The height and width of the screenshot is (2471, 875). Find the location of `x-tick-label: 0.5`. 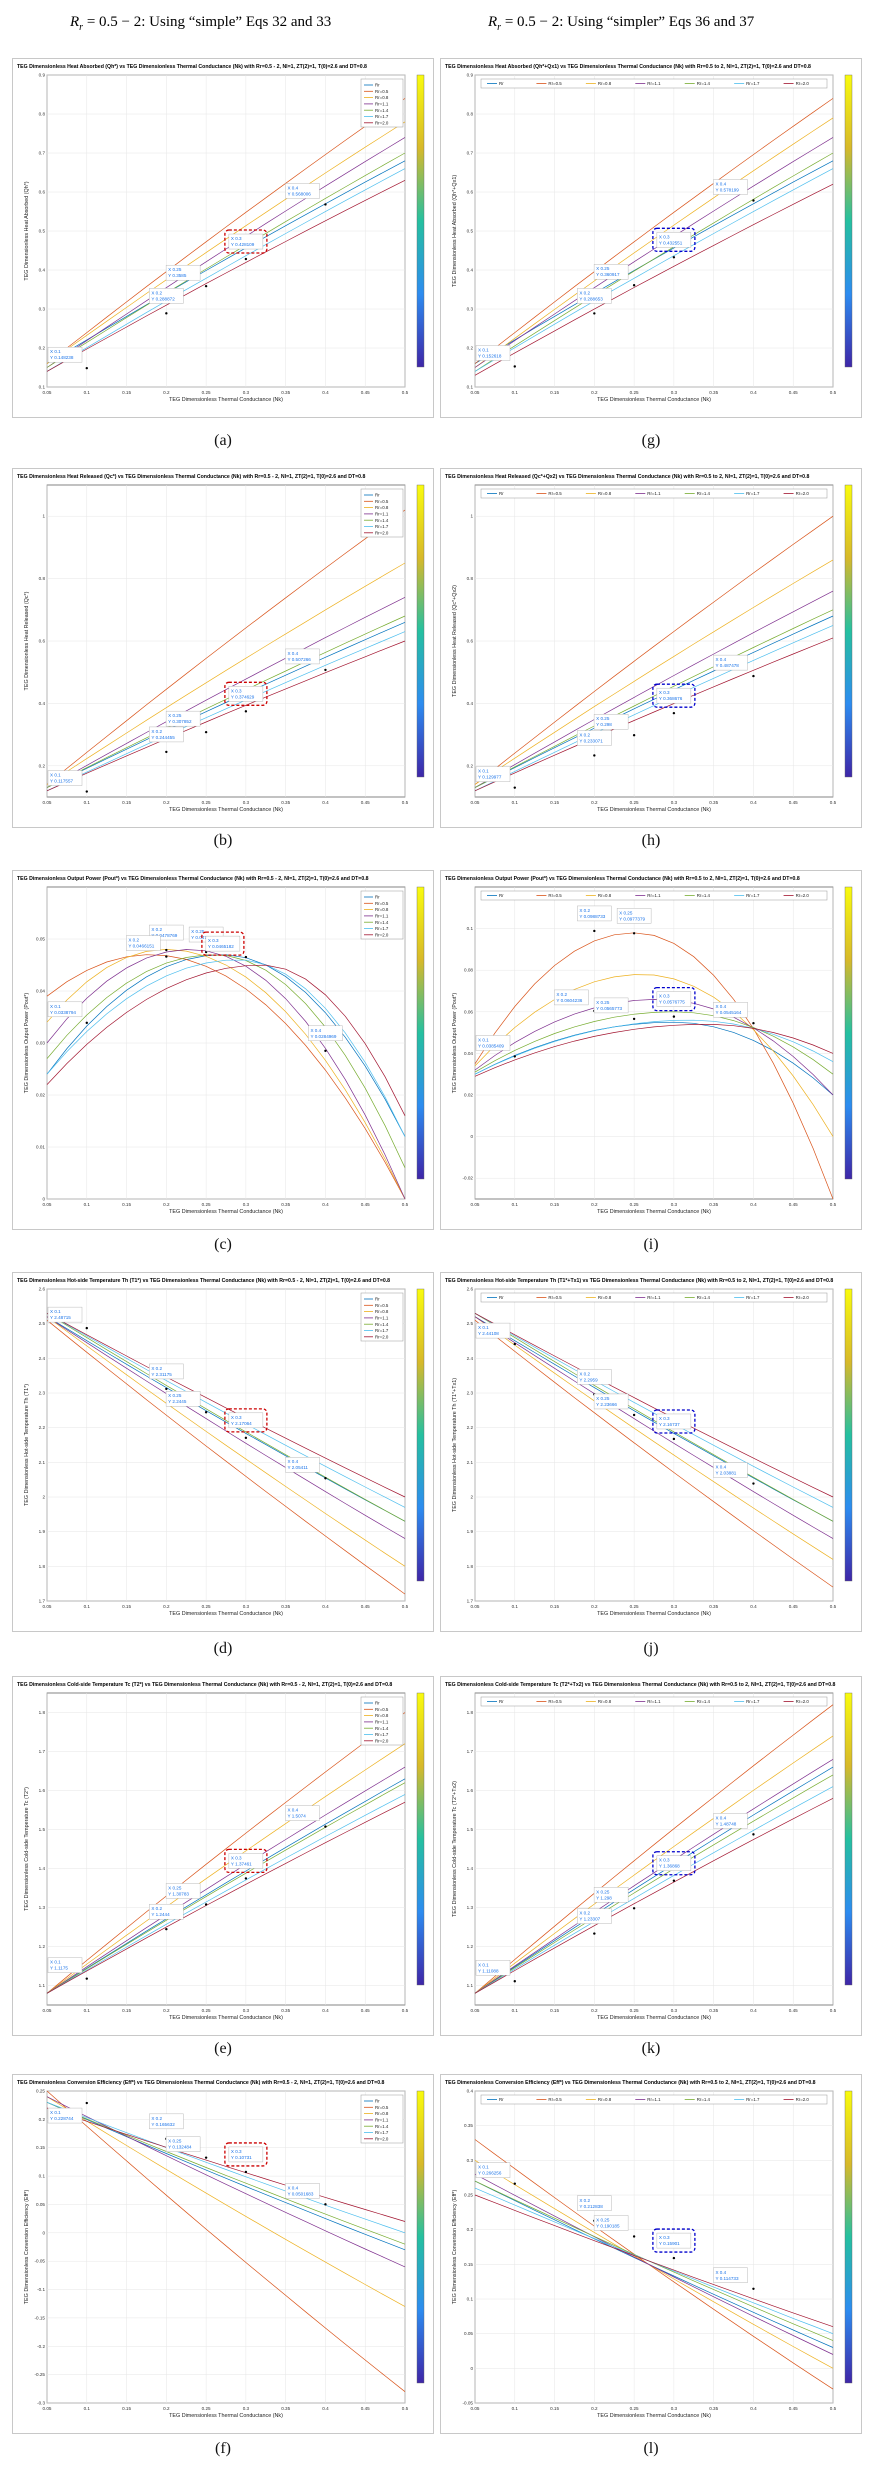

x-tick-label: 0.5 is located at coordinates (405, 1204).